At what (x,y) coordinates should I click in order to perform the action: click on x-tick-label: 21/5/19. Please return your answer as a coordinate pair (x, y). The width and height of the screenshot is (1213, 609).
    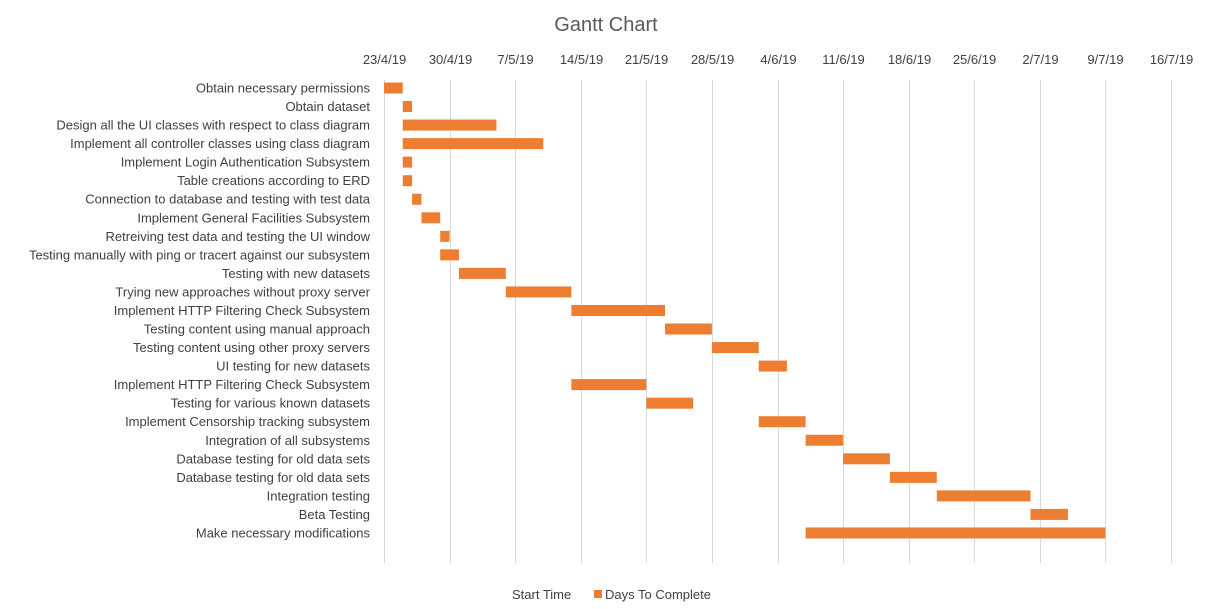
    Looking at the image, I should click on (646, 59).